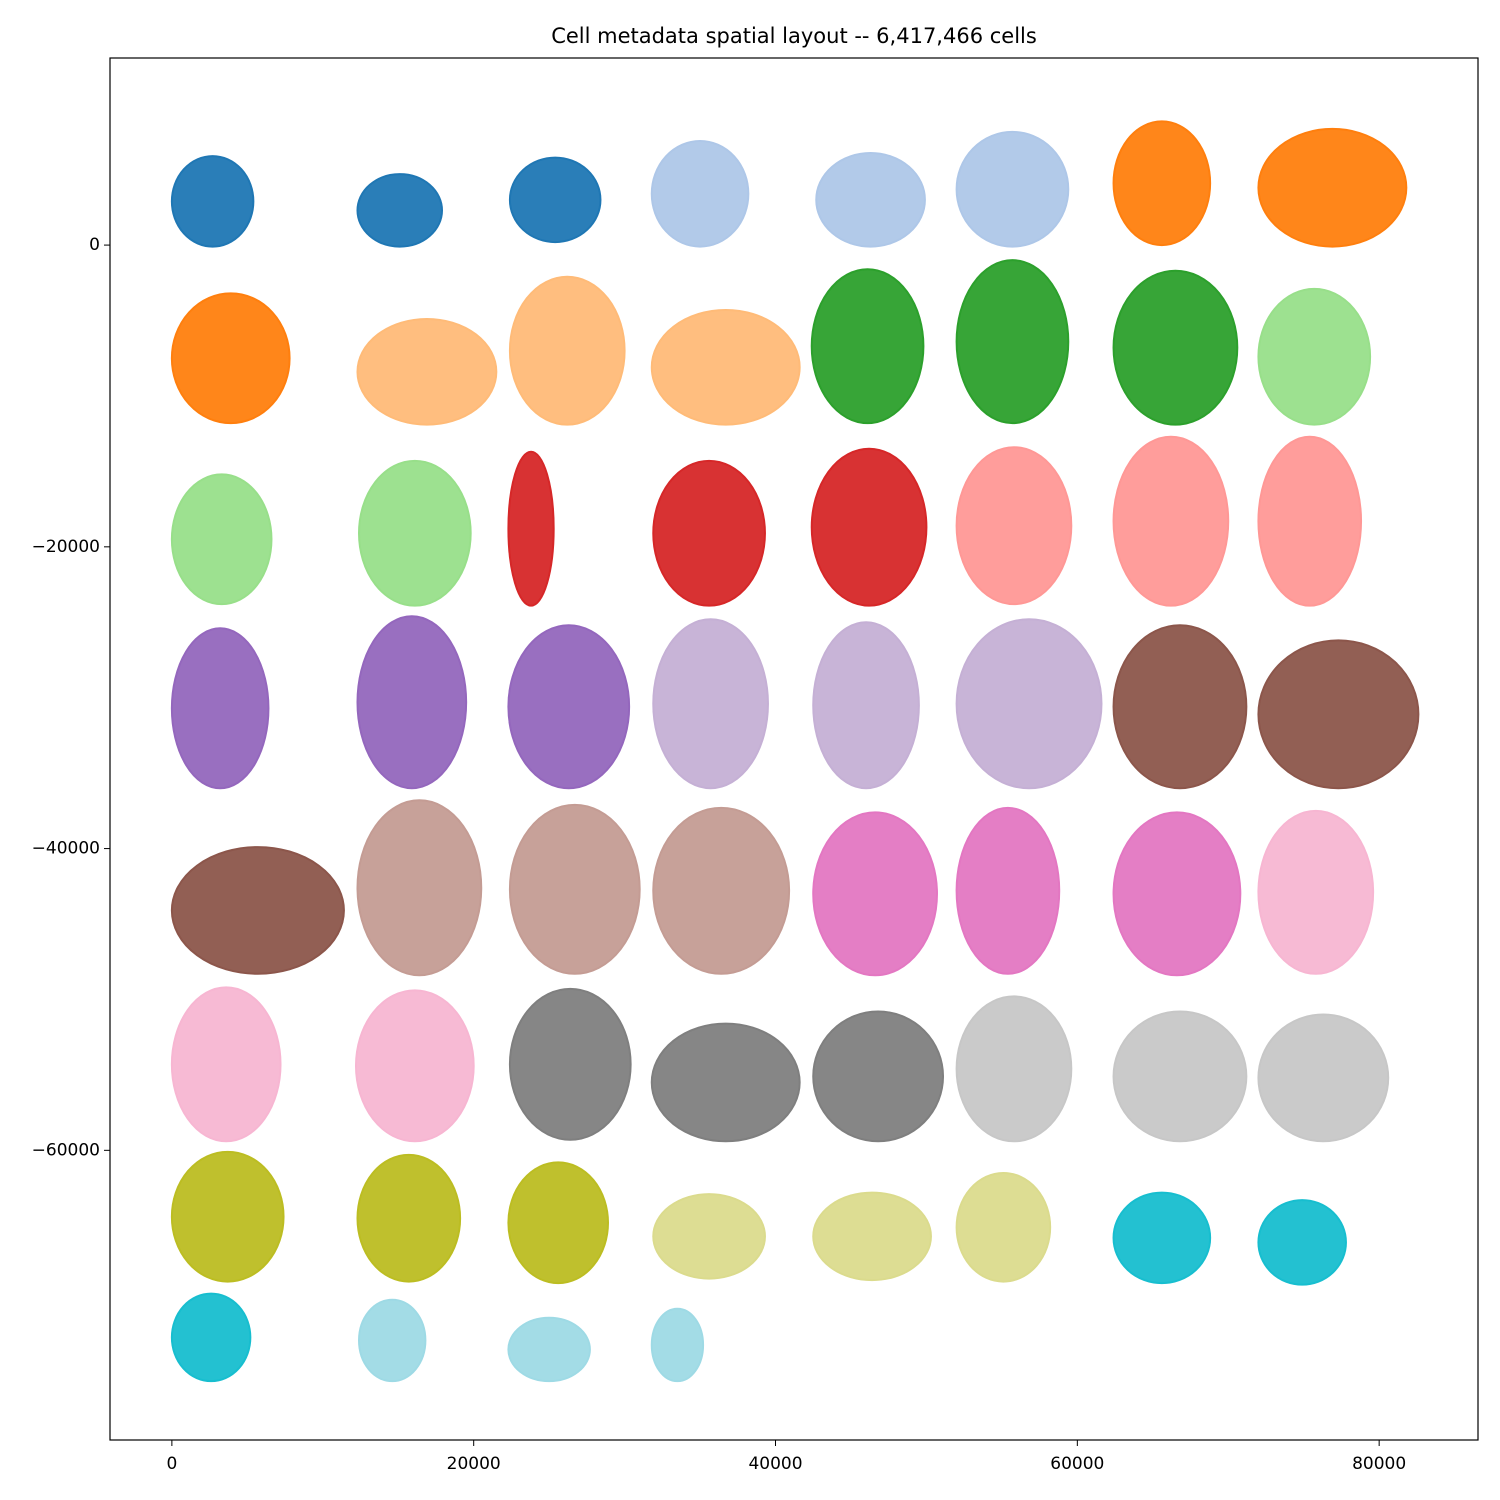 The width and height of the screenshot is (1500, 1500). What do you see at coordinates (66, 547) in the screenshot?
I see `y-tick-label: −20000` at bounding box center [66, 547].